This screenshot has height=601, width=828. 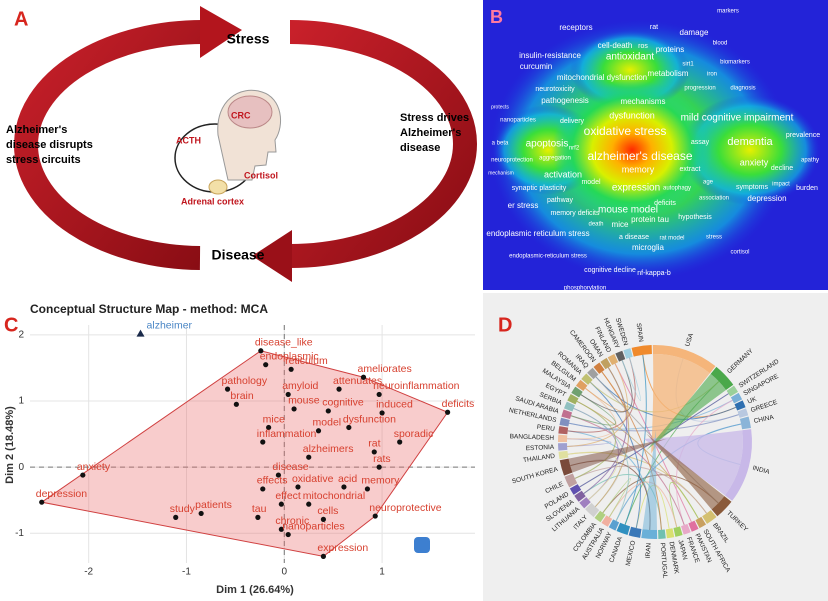 I want to click on y-tick-label: -1, so click(x=19, y=533).